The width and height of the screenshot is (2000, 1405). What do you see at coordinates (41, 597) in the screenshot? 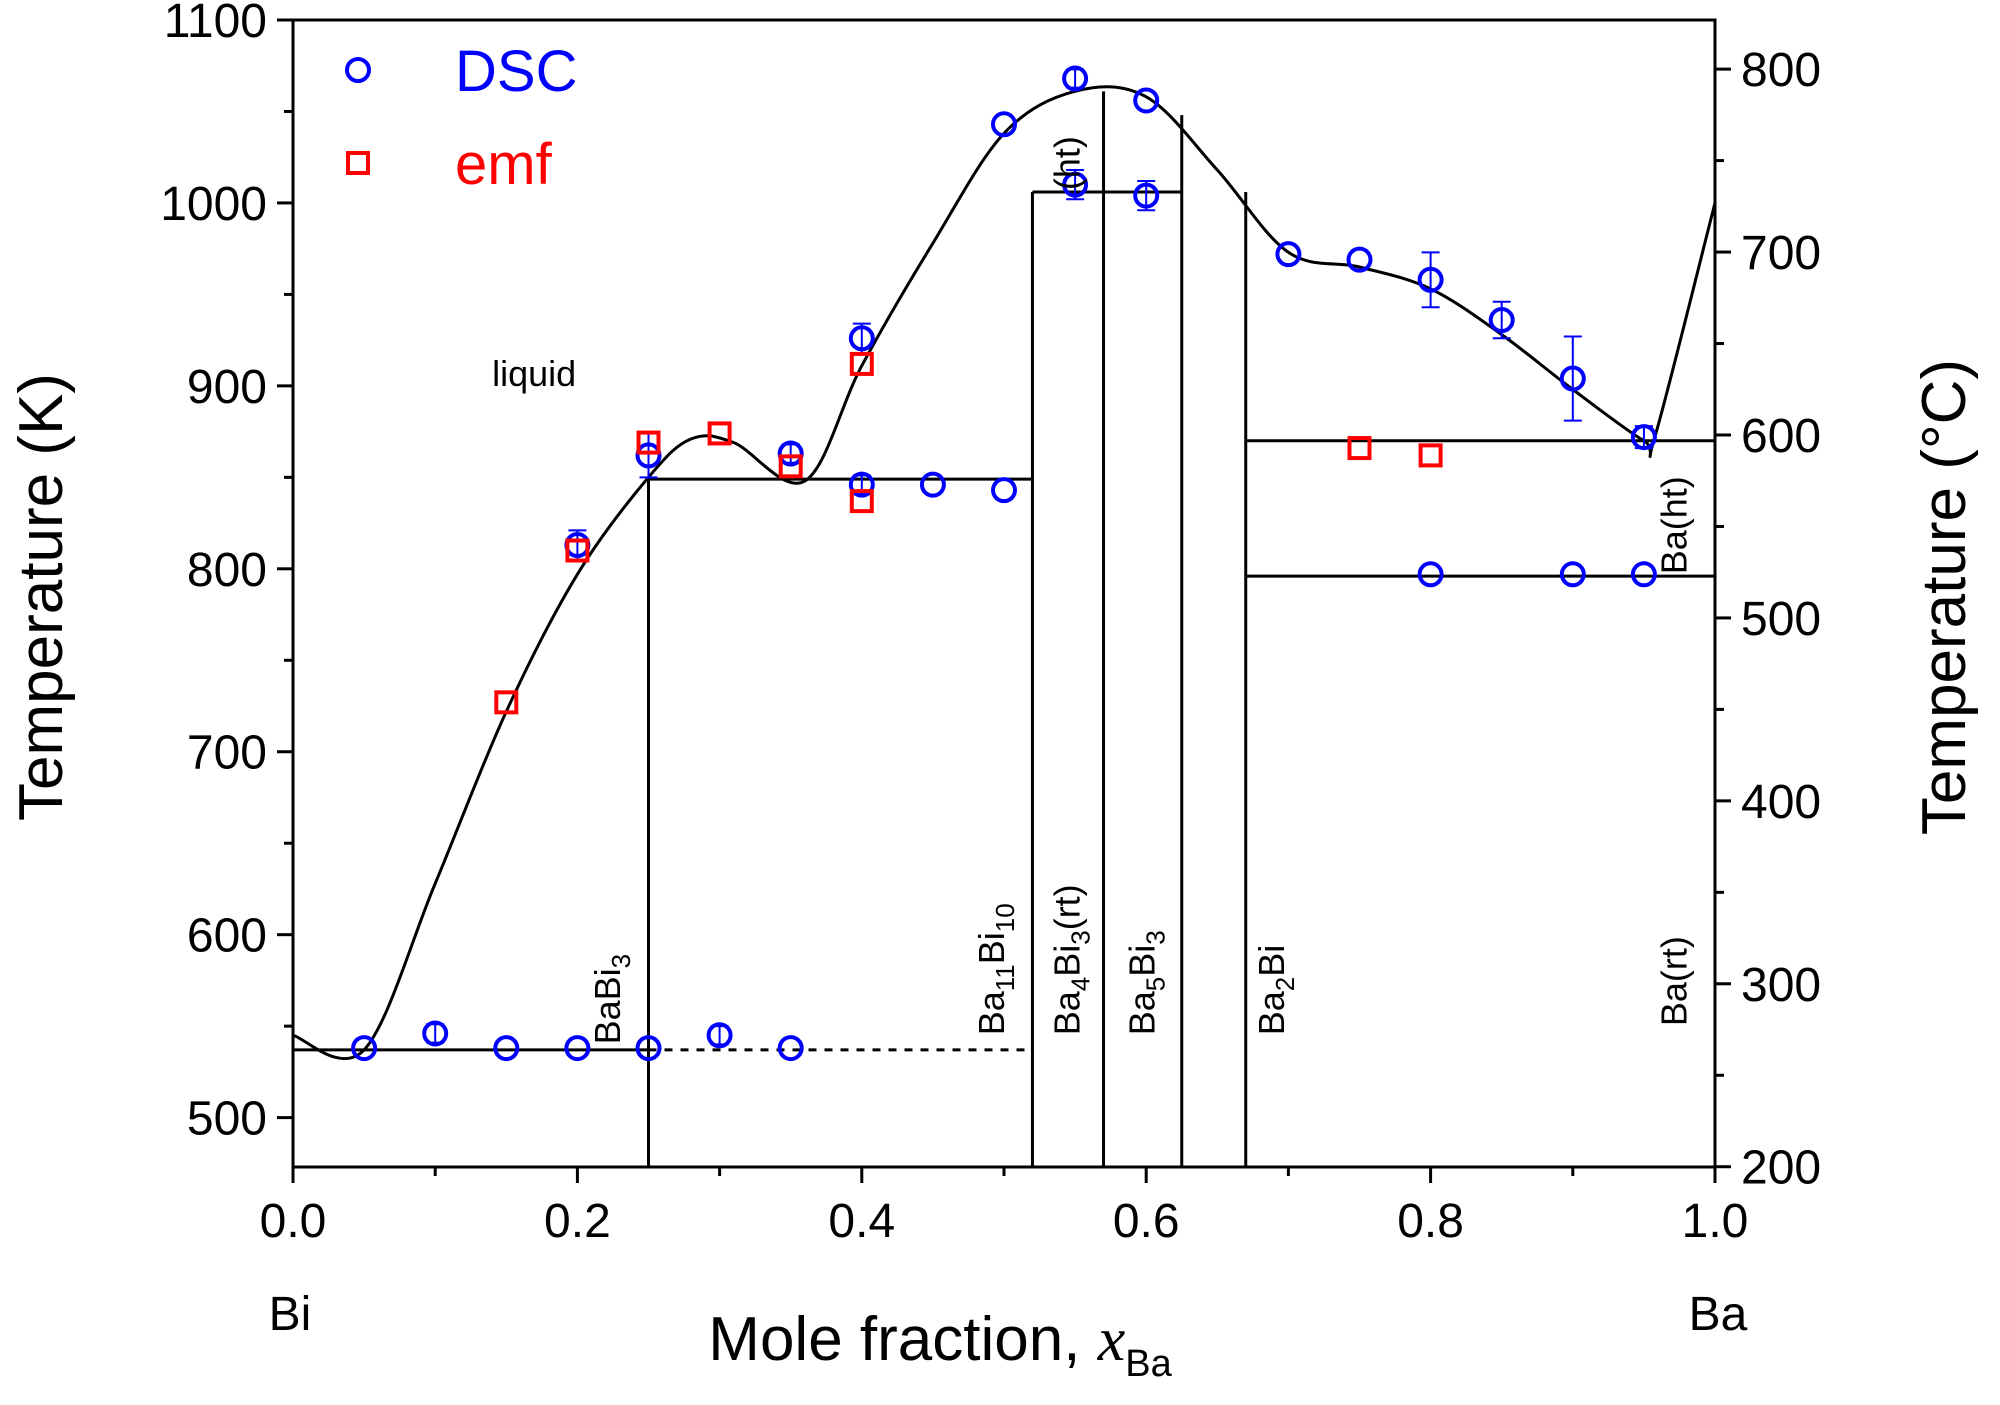
I see `y-axis-left-title: Temperature (K)` at bounding box center [41, 597].